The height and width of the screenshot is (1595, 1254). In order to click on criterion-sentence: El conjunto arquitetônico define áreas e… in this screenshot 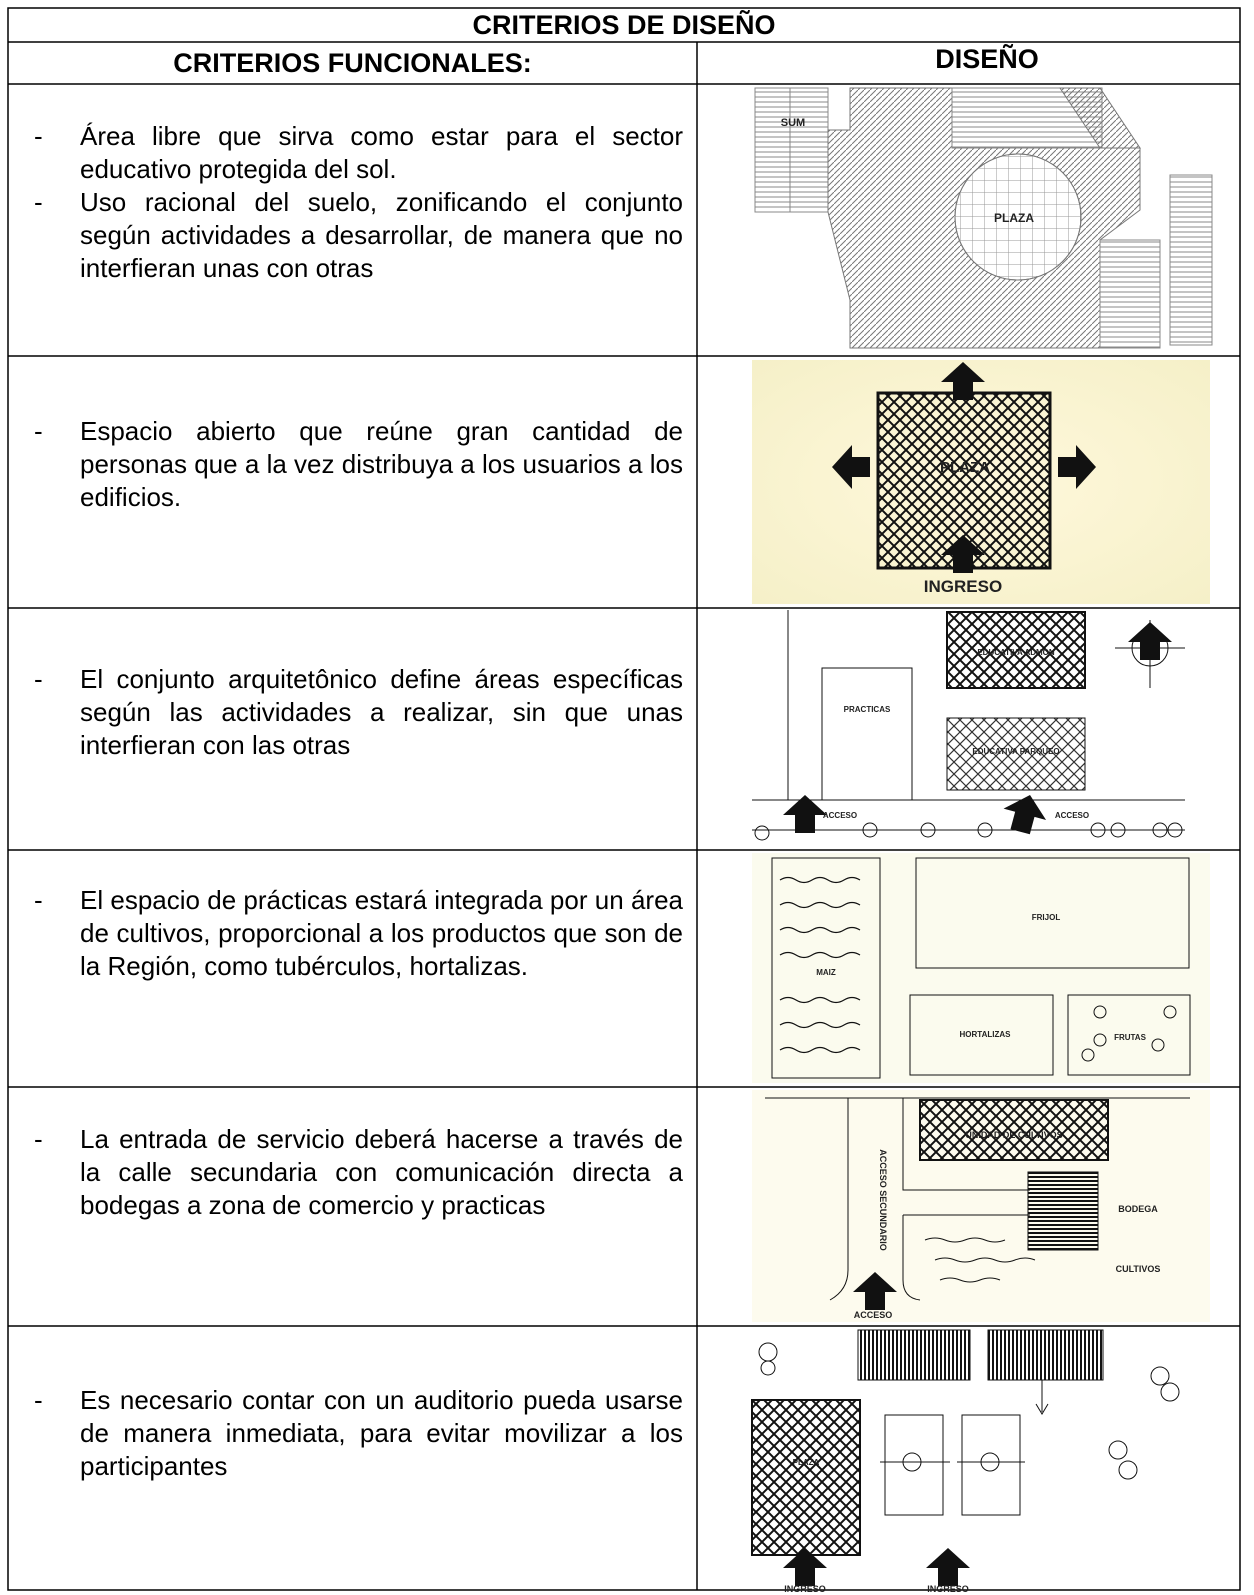, I will do `click(381, 712)`.